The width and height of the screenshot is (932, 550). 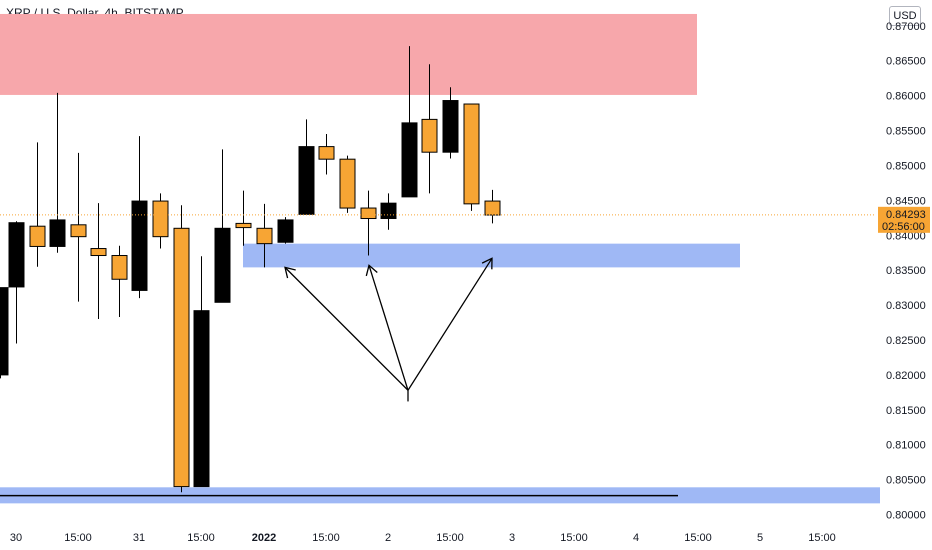 I want to click on y-tick-label: 0.83500, so click(x=906, y=271).